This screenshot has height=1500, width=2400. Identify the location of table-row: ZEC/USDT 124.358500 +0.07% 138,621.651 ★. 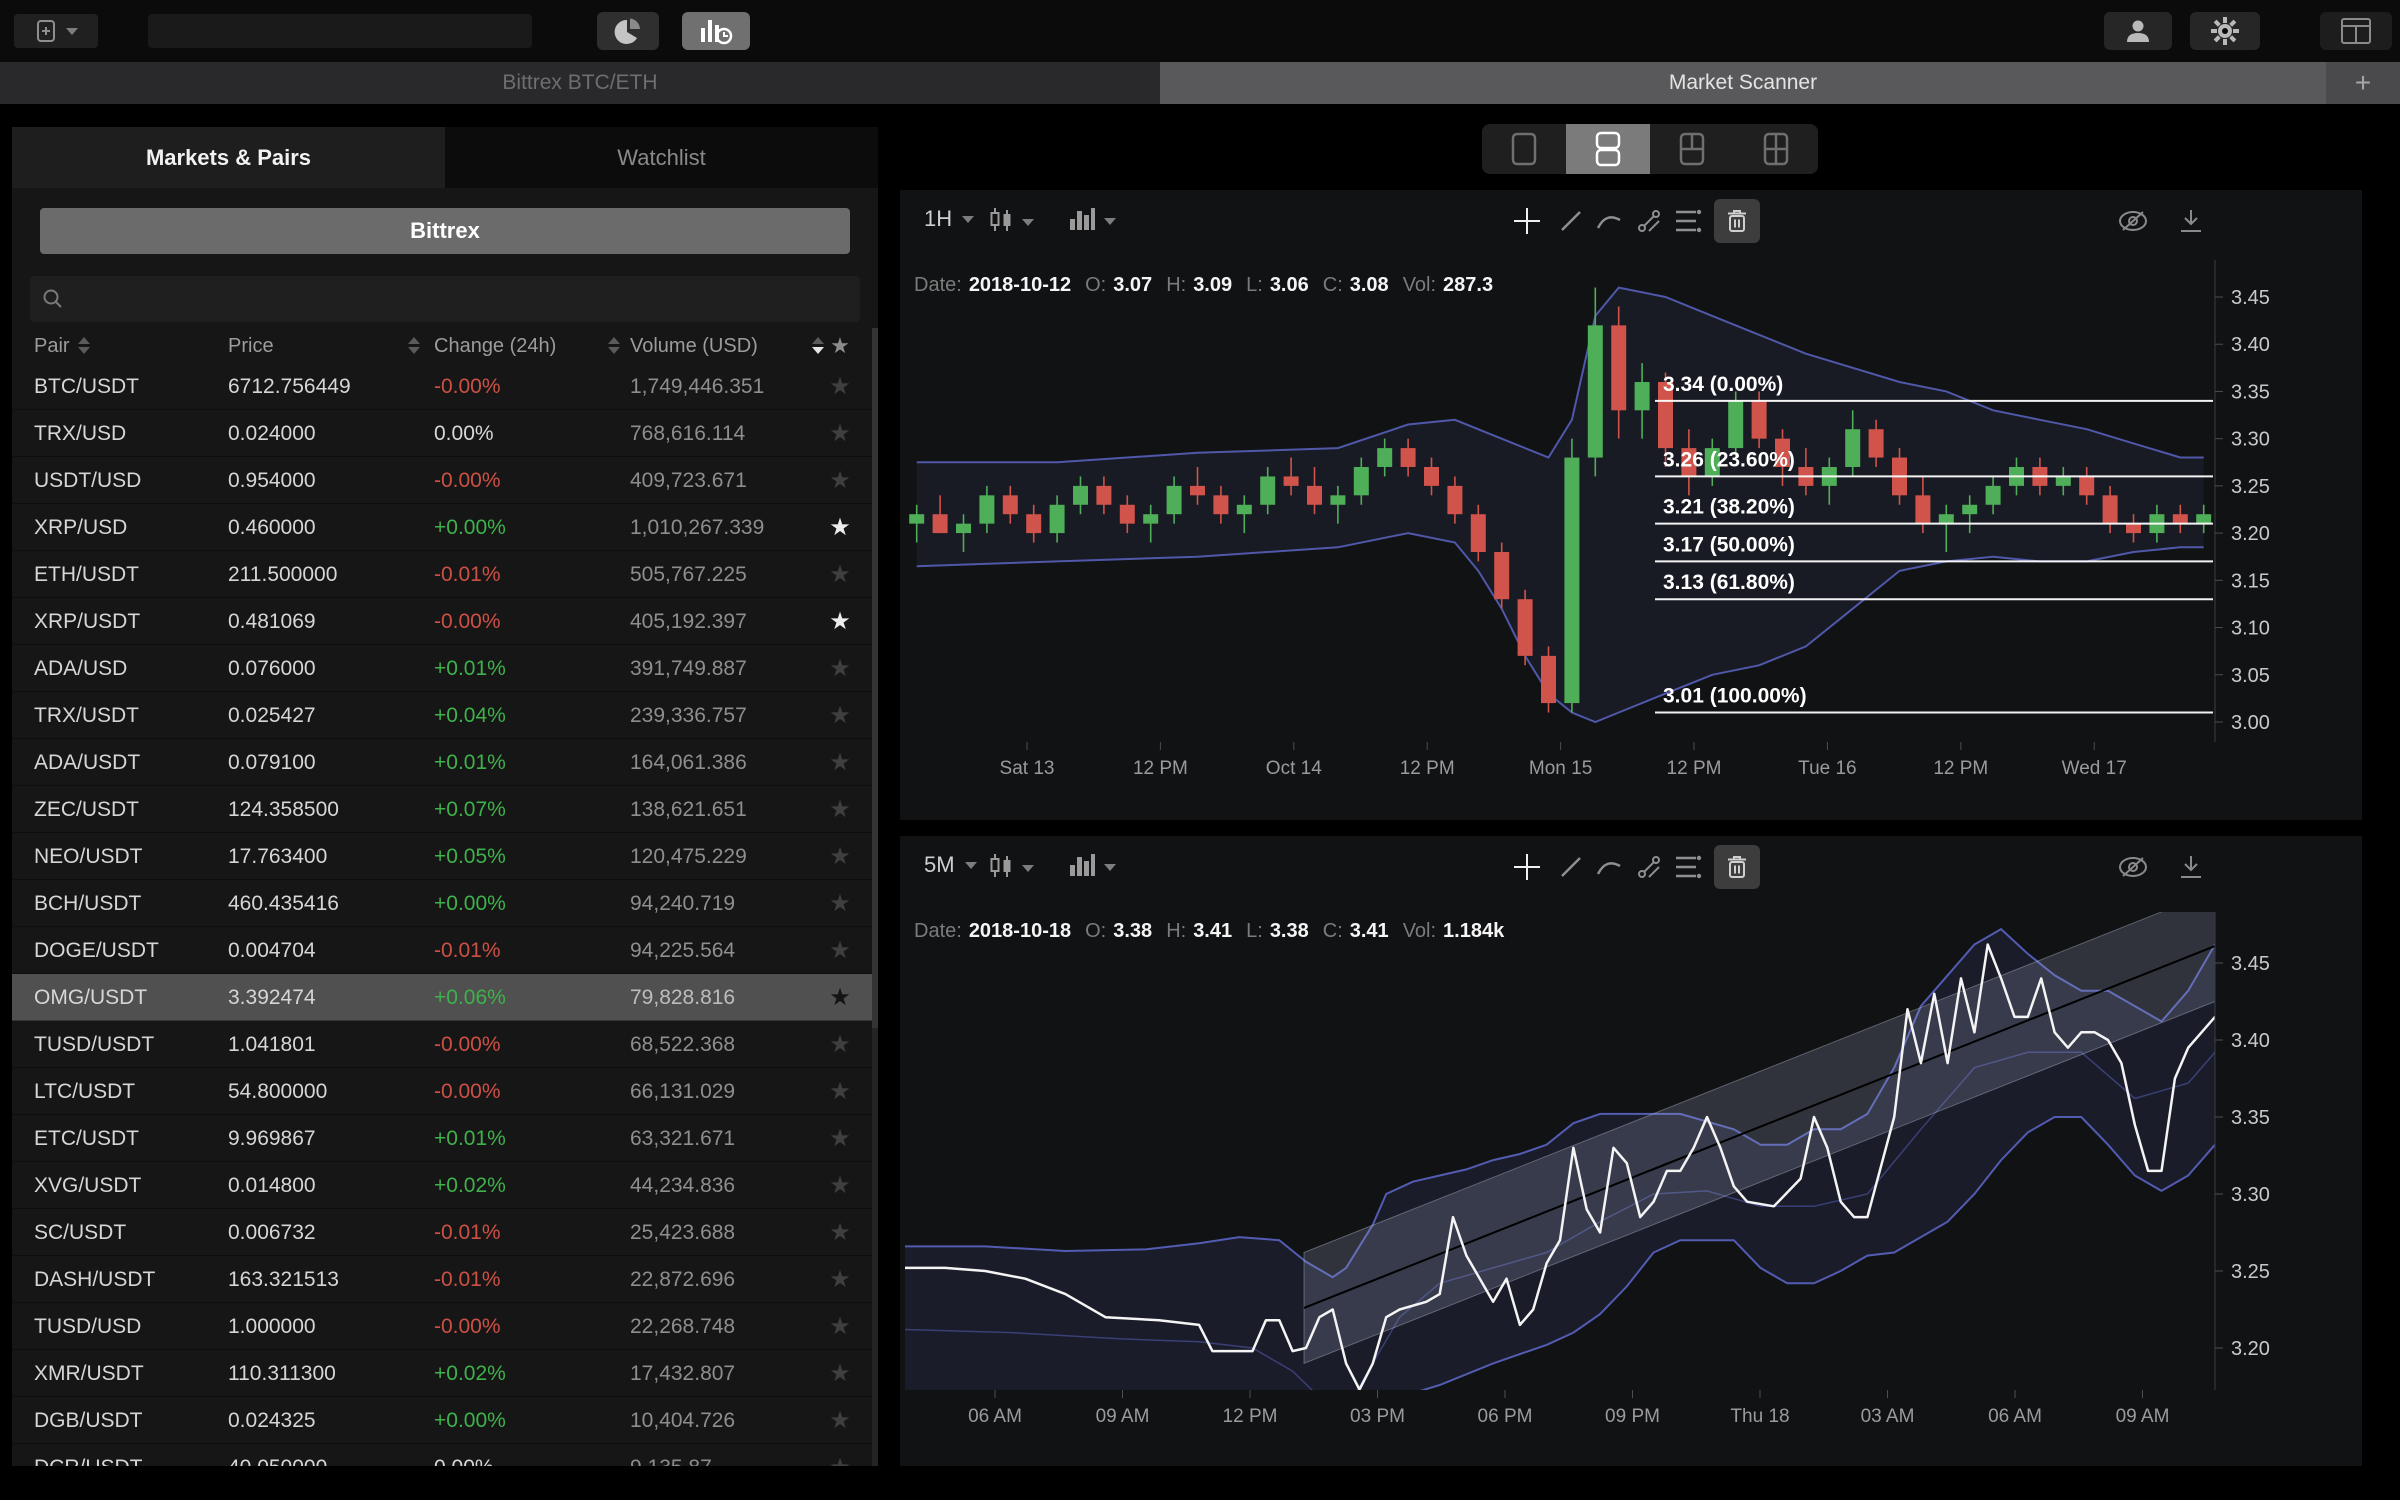
(445, 809).